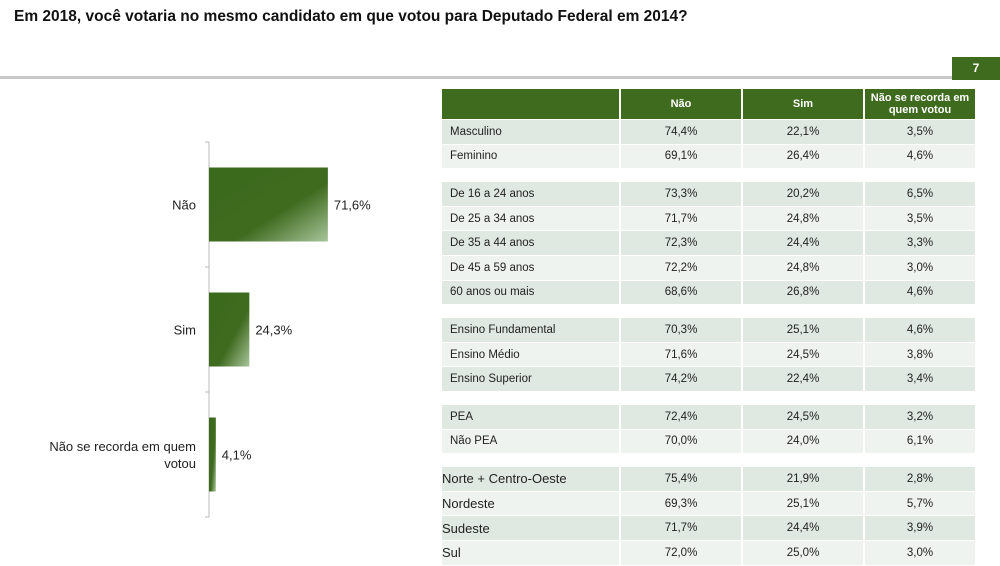 The width and height of the screenshot is (1000, 566). Describe the element at coordinates (681, 104) in the screenshot. I see `column-header: Não` at that location.